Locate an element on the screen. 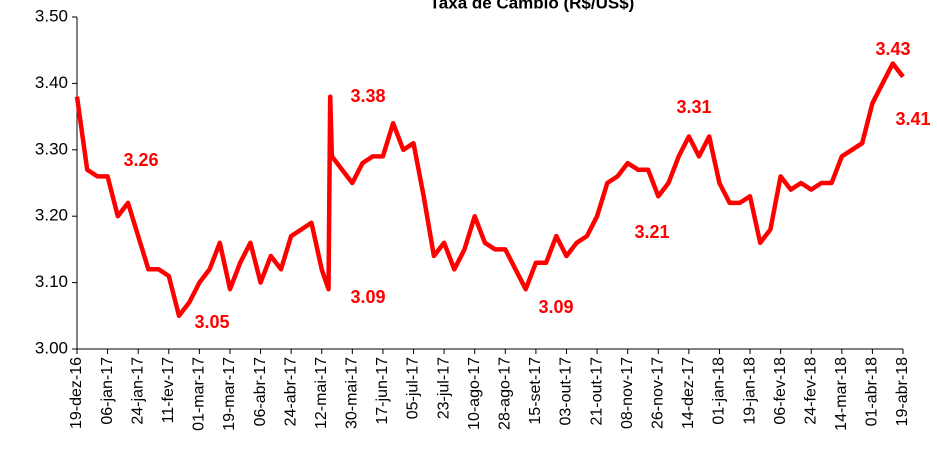 Image resolution: width=937 pixels, height=466 pixels. annotation: 3.38 is located at coordinates (367, 96).